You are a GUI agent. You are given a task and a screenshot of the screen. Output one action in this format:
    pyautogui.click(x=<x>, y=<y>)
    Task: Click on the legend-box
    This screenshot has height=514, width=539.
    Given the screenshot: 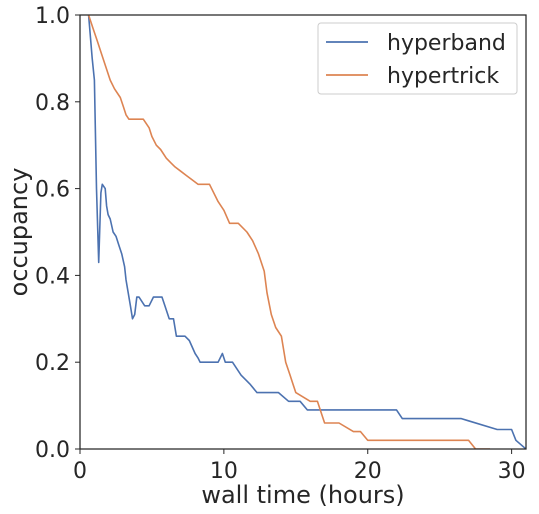 What is the action you would take?
    pyautogui.click(x=417, y=58)
    